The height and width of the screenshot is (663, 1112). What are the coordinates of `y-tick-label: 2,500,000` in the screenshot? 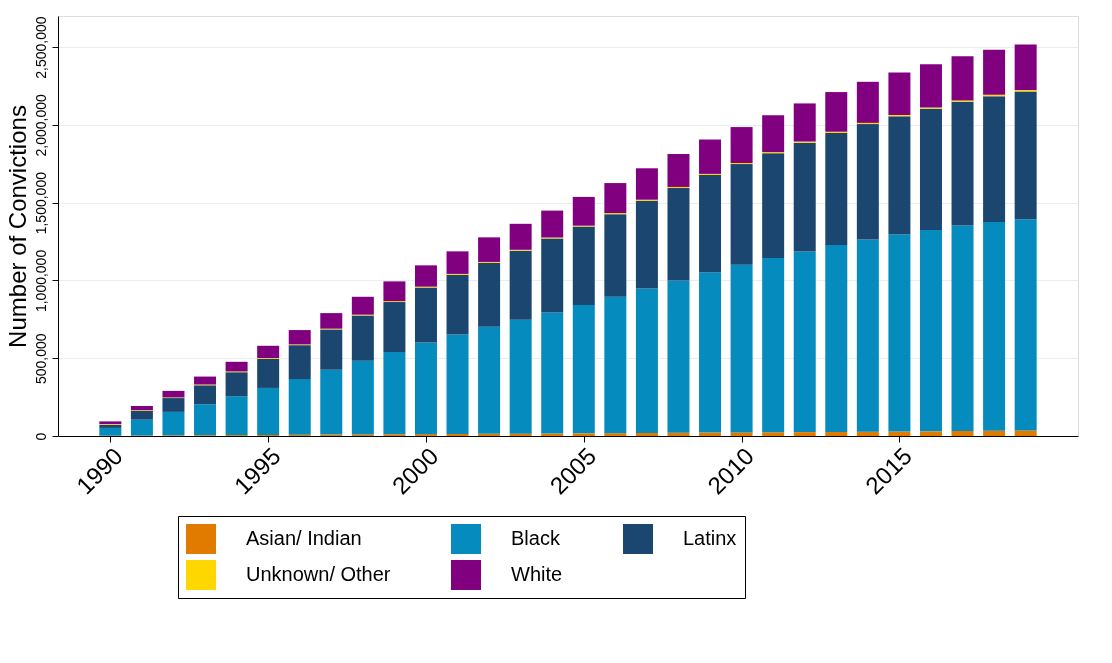 It's located at (40, 47).